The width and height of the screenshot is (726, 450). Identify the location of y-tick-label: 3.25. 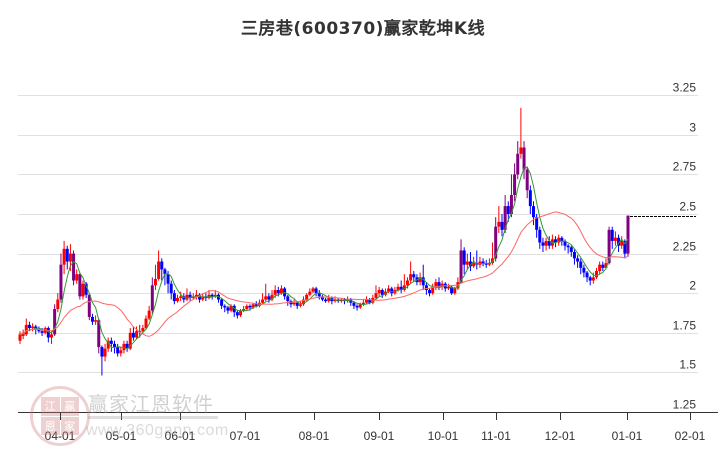
(685, 88).